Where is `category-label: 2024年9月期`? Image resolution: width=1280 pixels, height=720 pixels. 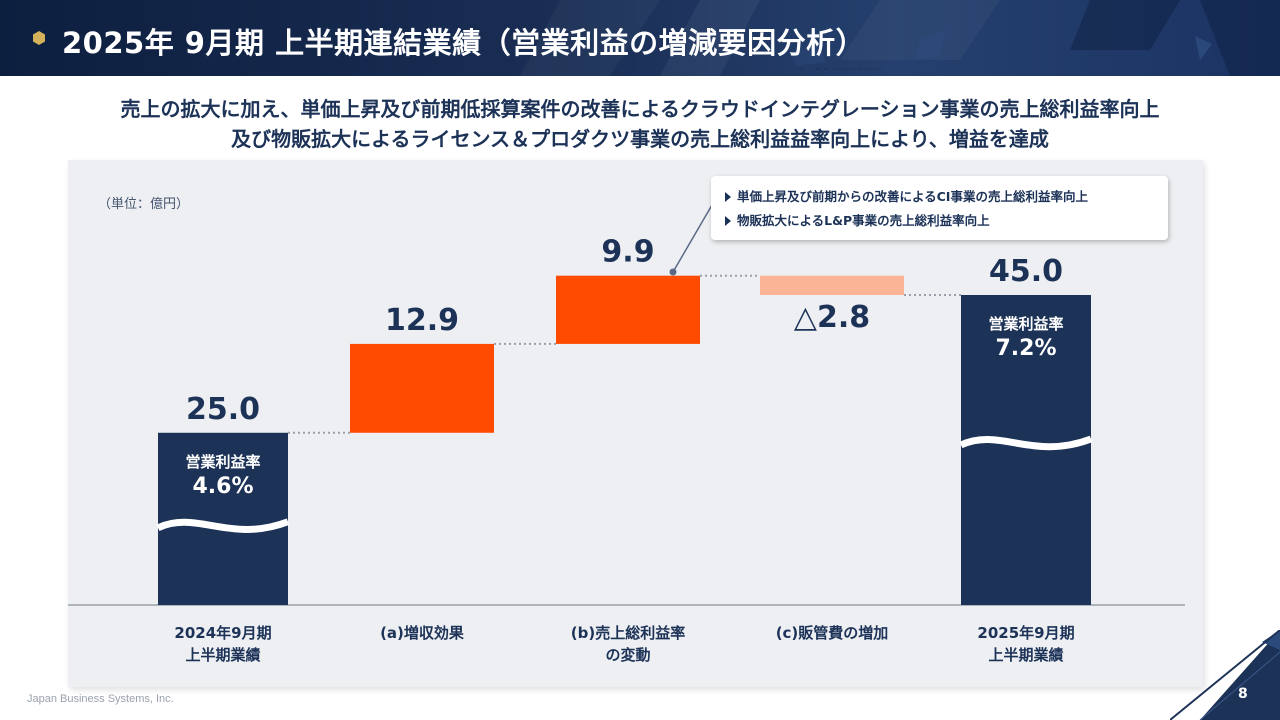 category-label: 2024年9月期 is located at coordinates (222, 633).